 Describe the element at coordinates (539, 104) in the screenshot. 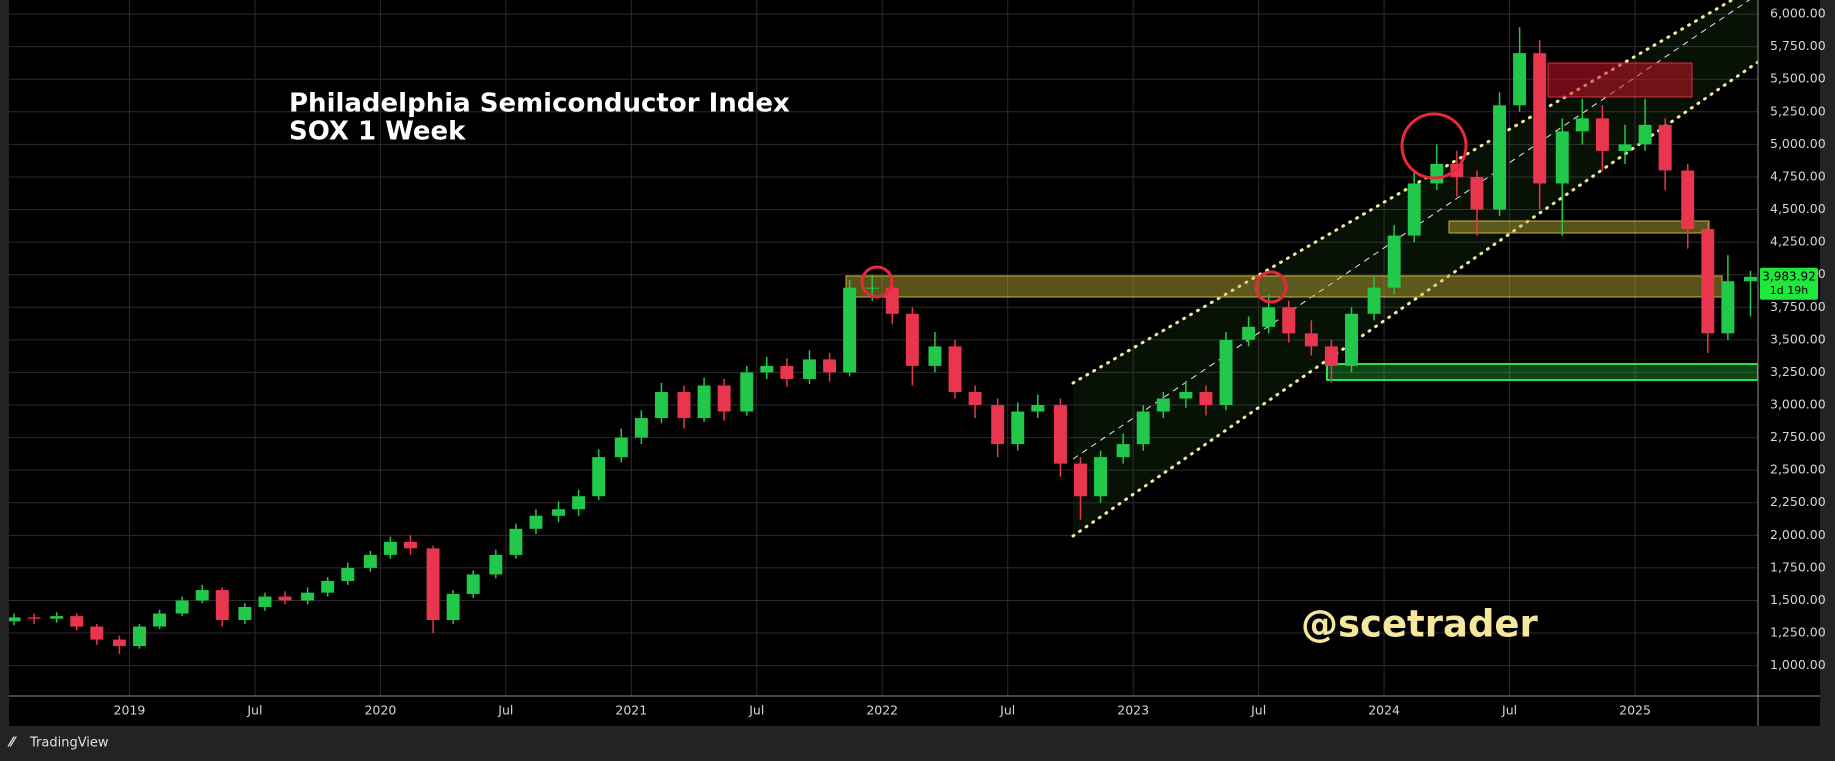

I see `chart-title: Philadelphia Semiconductor Index` at that location.